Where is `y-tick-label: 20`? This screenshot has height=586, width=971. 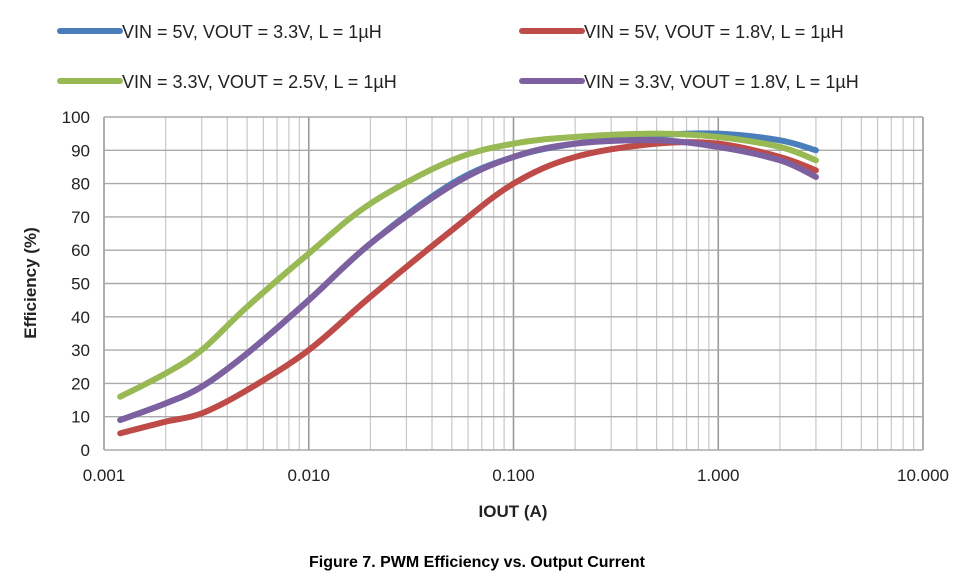
y-tick-label: 20 is located at coordinates (80, 383).